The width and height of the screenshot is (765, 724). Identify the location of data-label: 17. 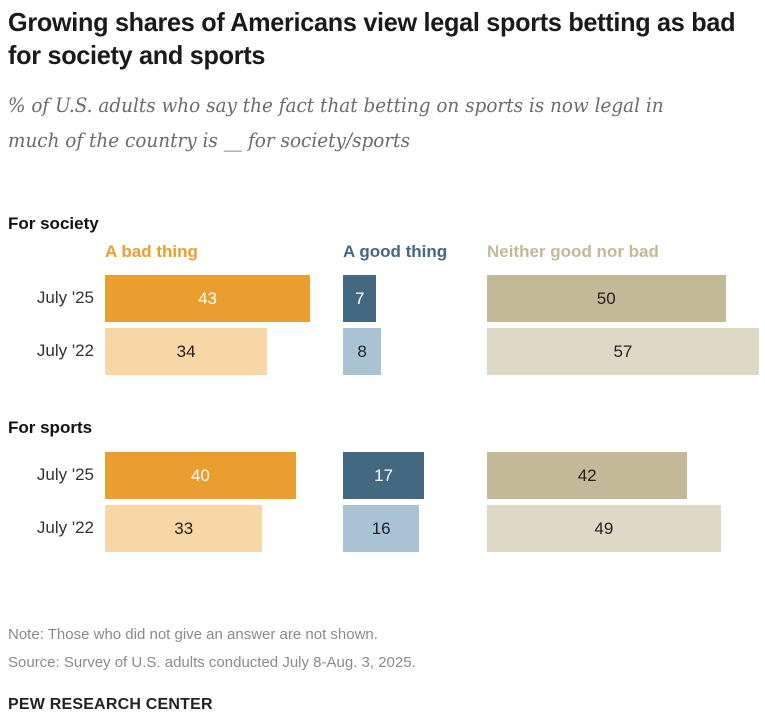
(383, 475).